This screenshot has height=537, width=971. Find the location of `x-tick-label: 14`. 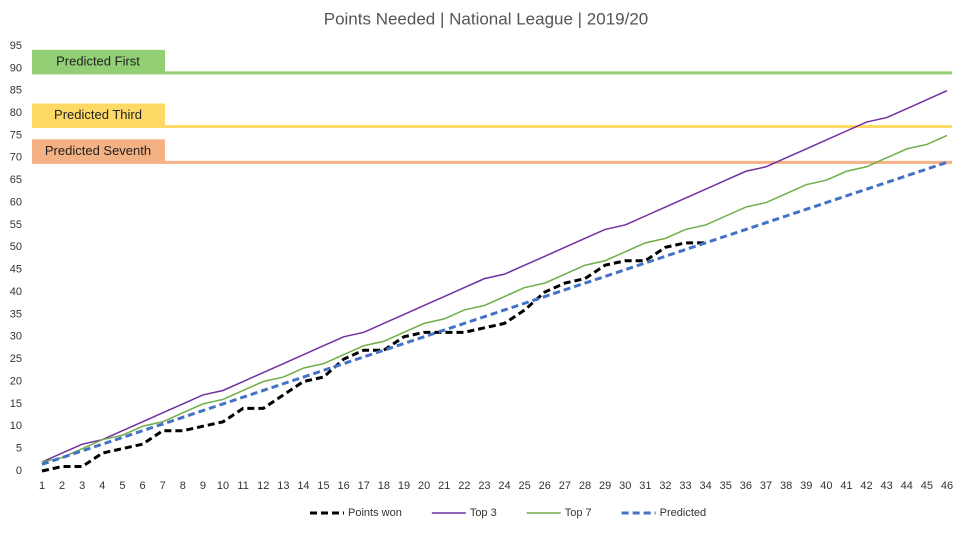

x-tick-label: 14 is located at coordinates (303, 486).